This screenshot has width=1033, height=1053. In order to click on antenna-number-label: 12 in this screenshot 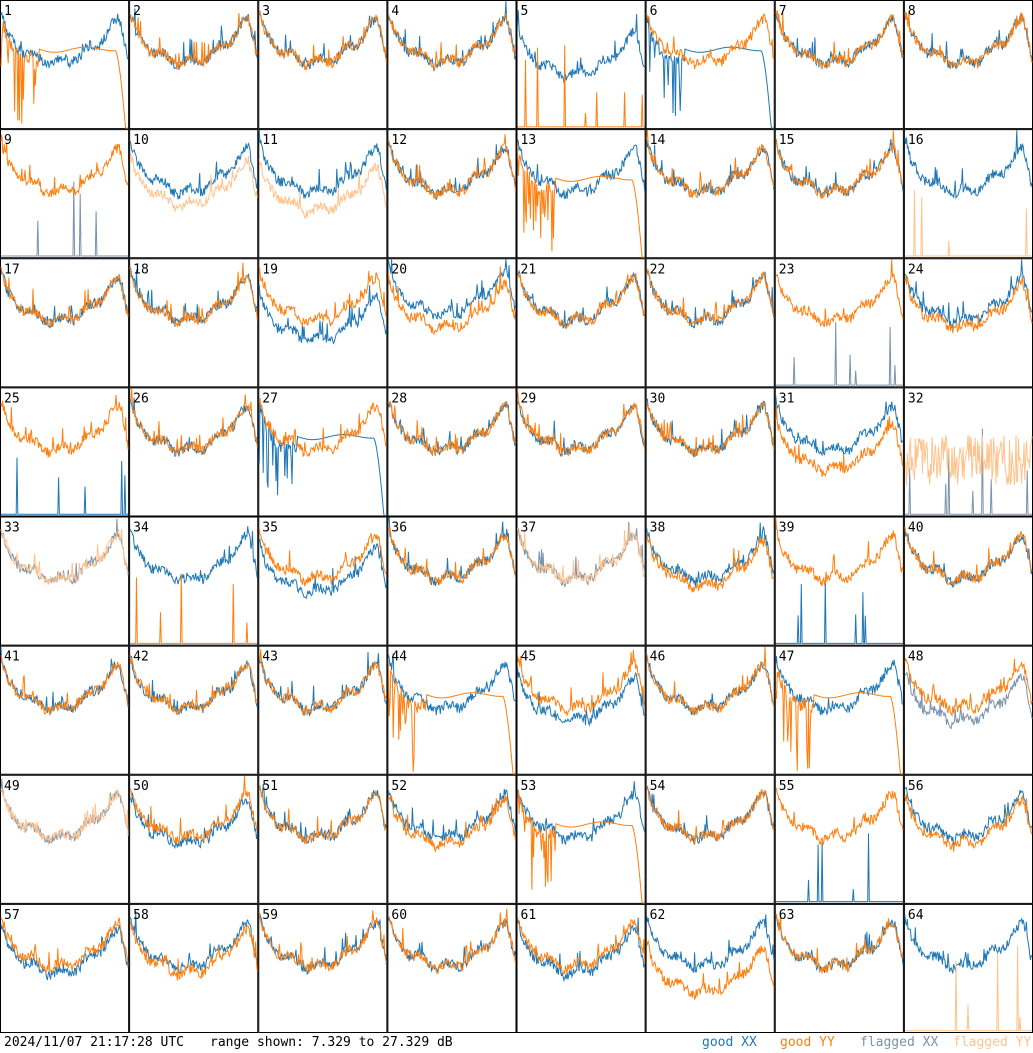, I will do `click(399, 140)`.